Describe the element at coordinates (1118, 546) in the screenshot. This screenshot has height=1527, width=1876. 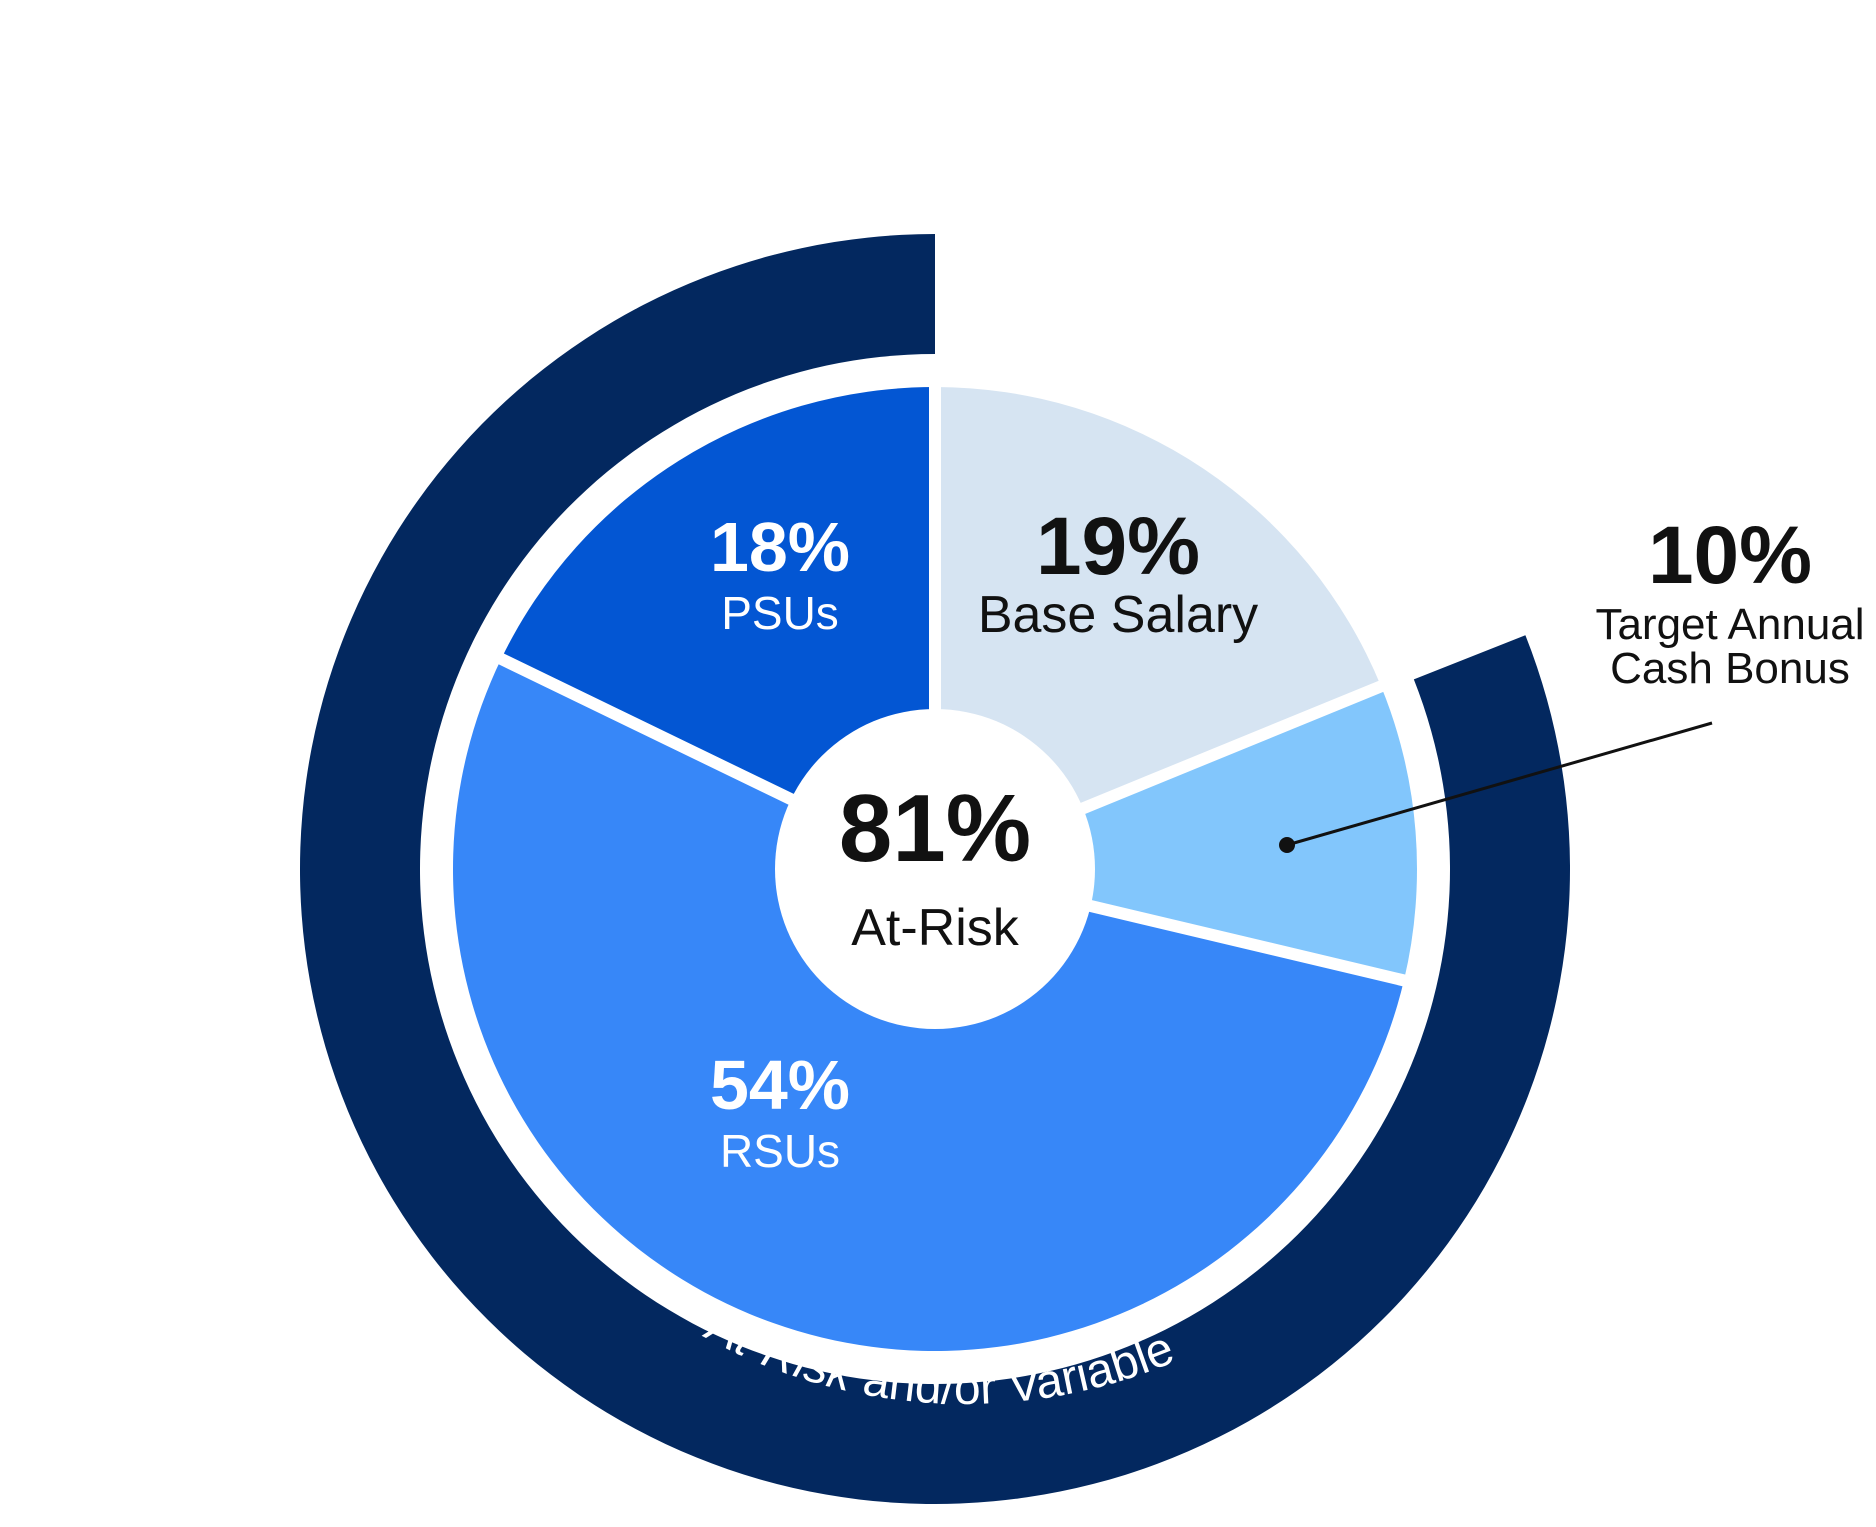
I see `slice-value-base: 19%` at that location.